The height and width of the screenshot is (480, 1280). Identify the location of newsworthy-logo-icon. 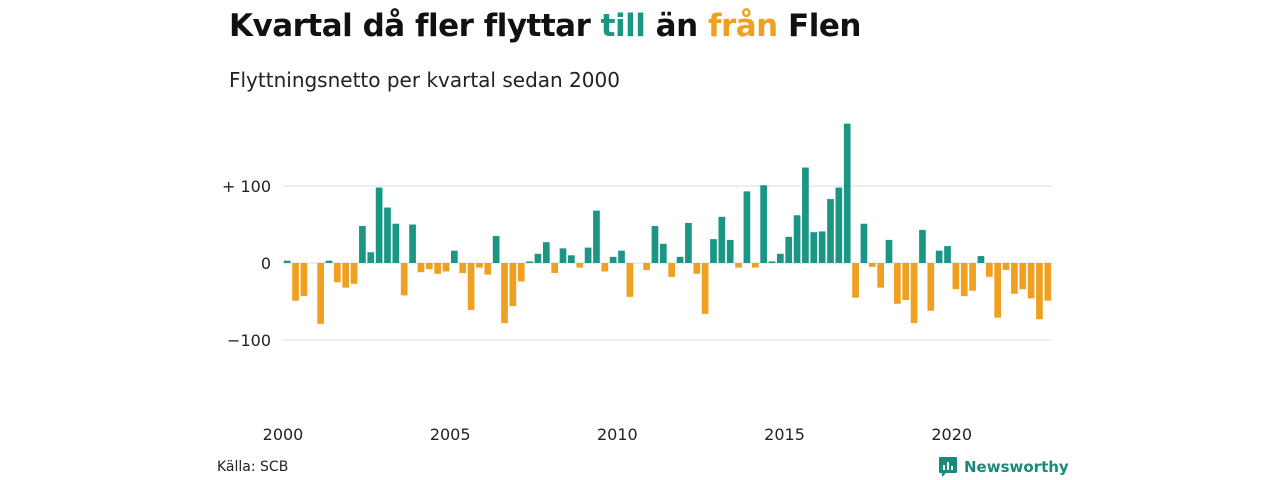
(948, 467).